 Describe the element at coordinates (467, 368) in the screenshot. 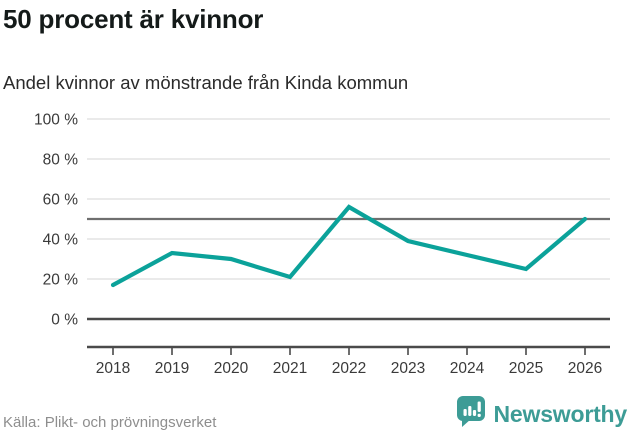

I see `x-tick-label: 2024` at that location.